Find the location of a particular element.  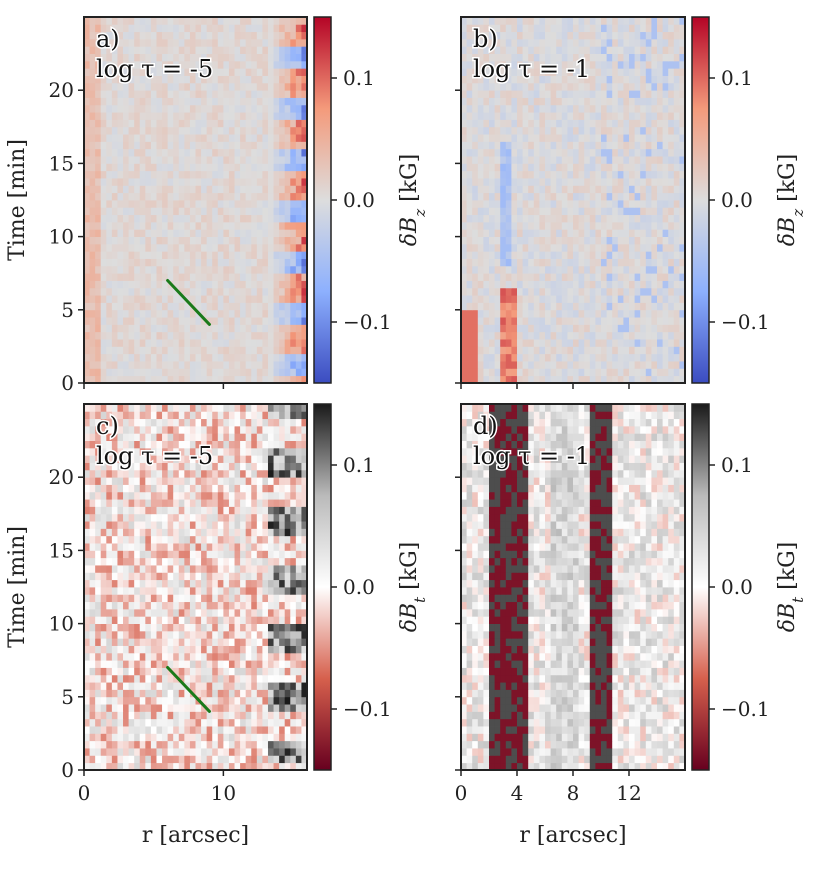

panel-label: a) is located at coordinates (108, 39).